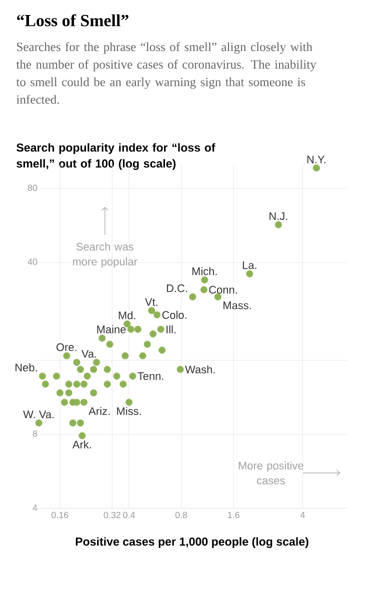 The image size is (374, 600). I want to click on x-tick-label: 0.4, so click(129, 515).